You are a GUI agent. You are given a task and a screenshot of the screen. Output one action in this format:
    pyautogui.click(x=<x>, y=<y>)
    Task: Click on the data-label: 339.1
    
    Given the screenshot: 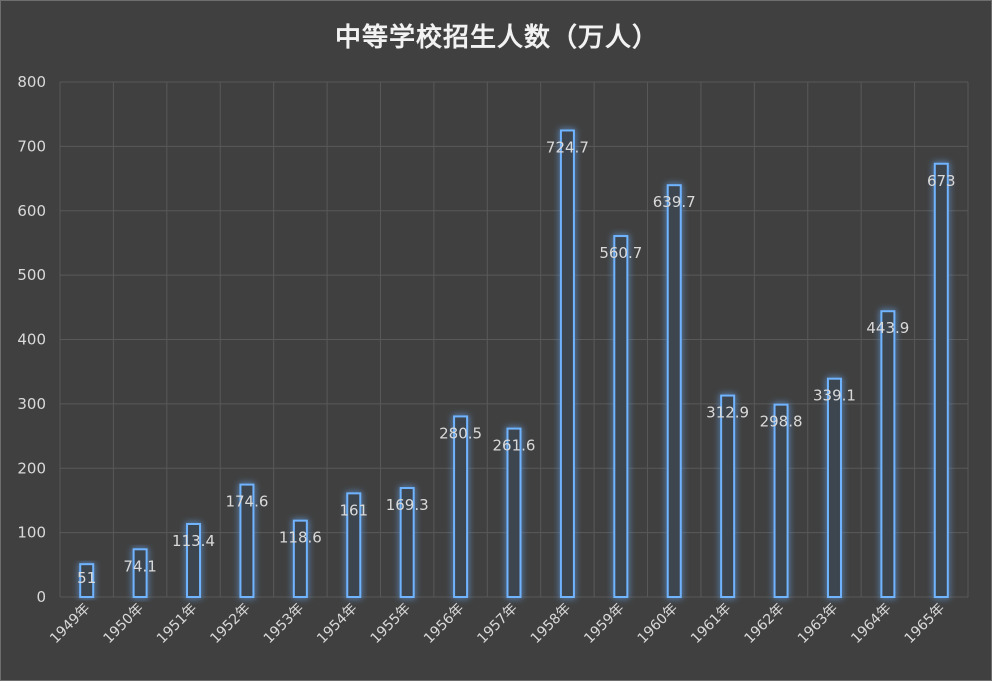 What is the action you would take?
    pyautogui.click(x=834, y=396)
    